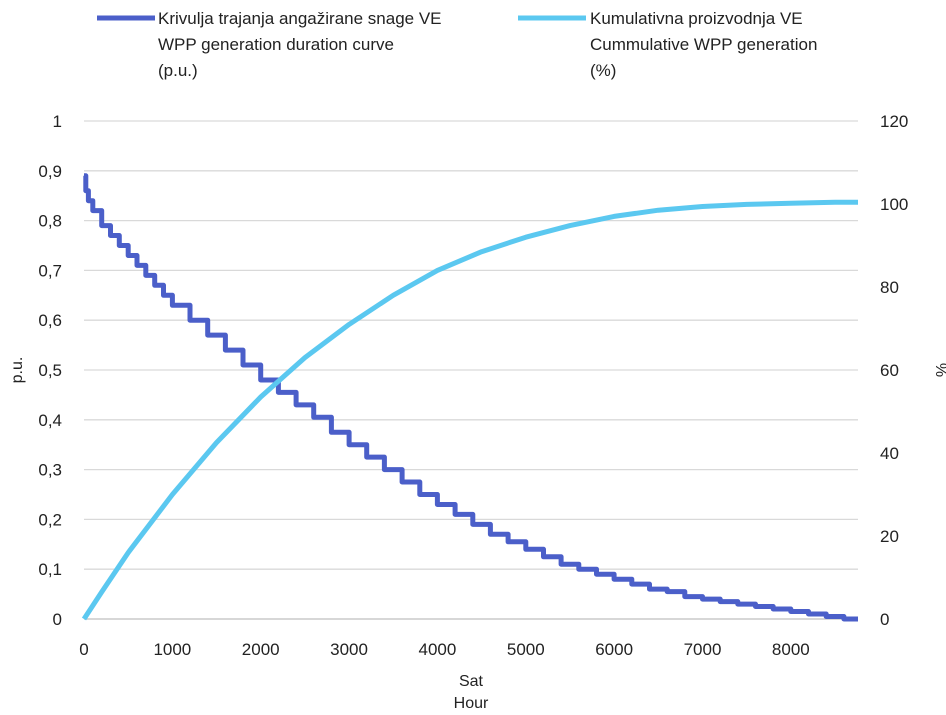  Describe the element at coordinates (526, 649) in the screenshot. I see `x-tick-label: 5000` at that location.